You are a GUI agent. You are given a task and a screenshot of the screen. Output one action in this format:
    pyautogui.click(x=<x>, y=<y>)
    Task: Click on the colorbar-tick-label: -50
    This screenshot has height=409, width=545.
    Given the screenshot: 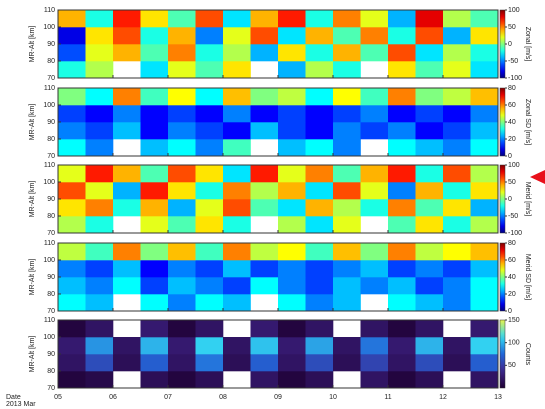 What is the action you would take?
    pyautogui.click(x=513, y=216)
    